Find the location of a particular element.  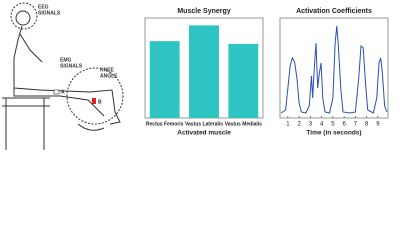

x-tick-label: 5 is located at coordinates (333, 125).